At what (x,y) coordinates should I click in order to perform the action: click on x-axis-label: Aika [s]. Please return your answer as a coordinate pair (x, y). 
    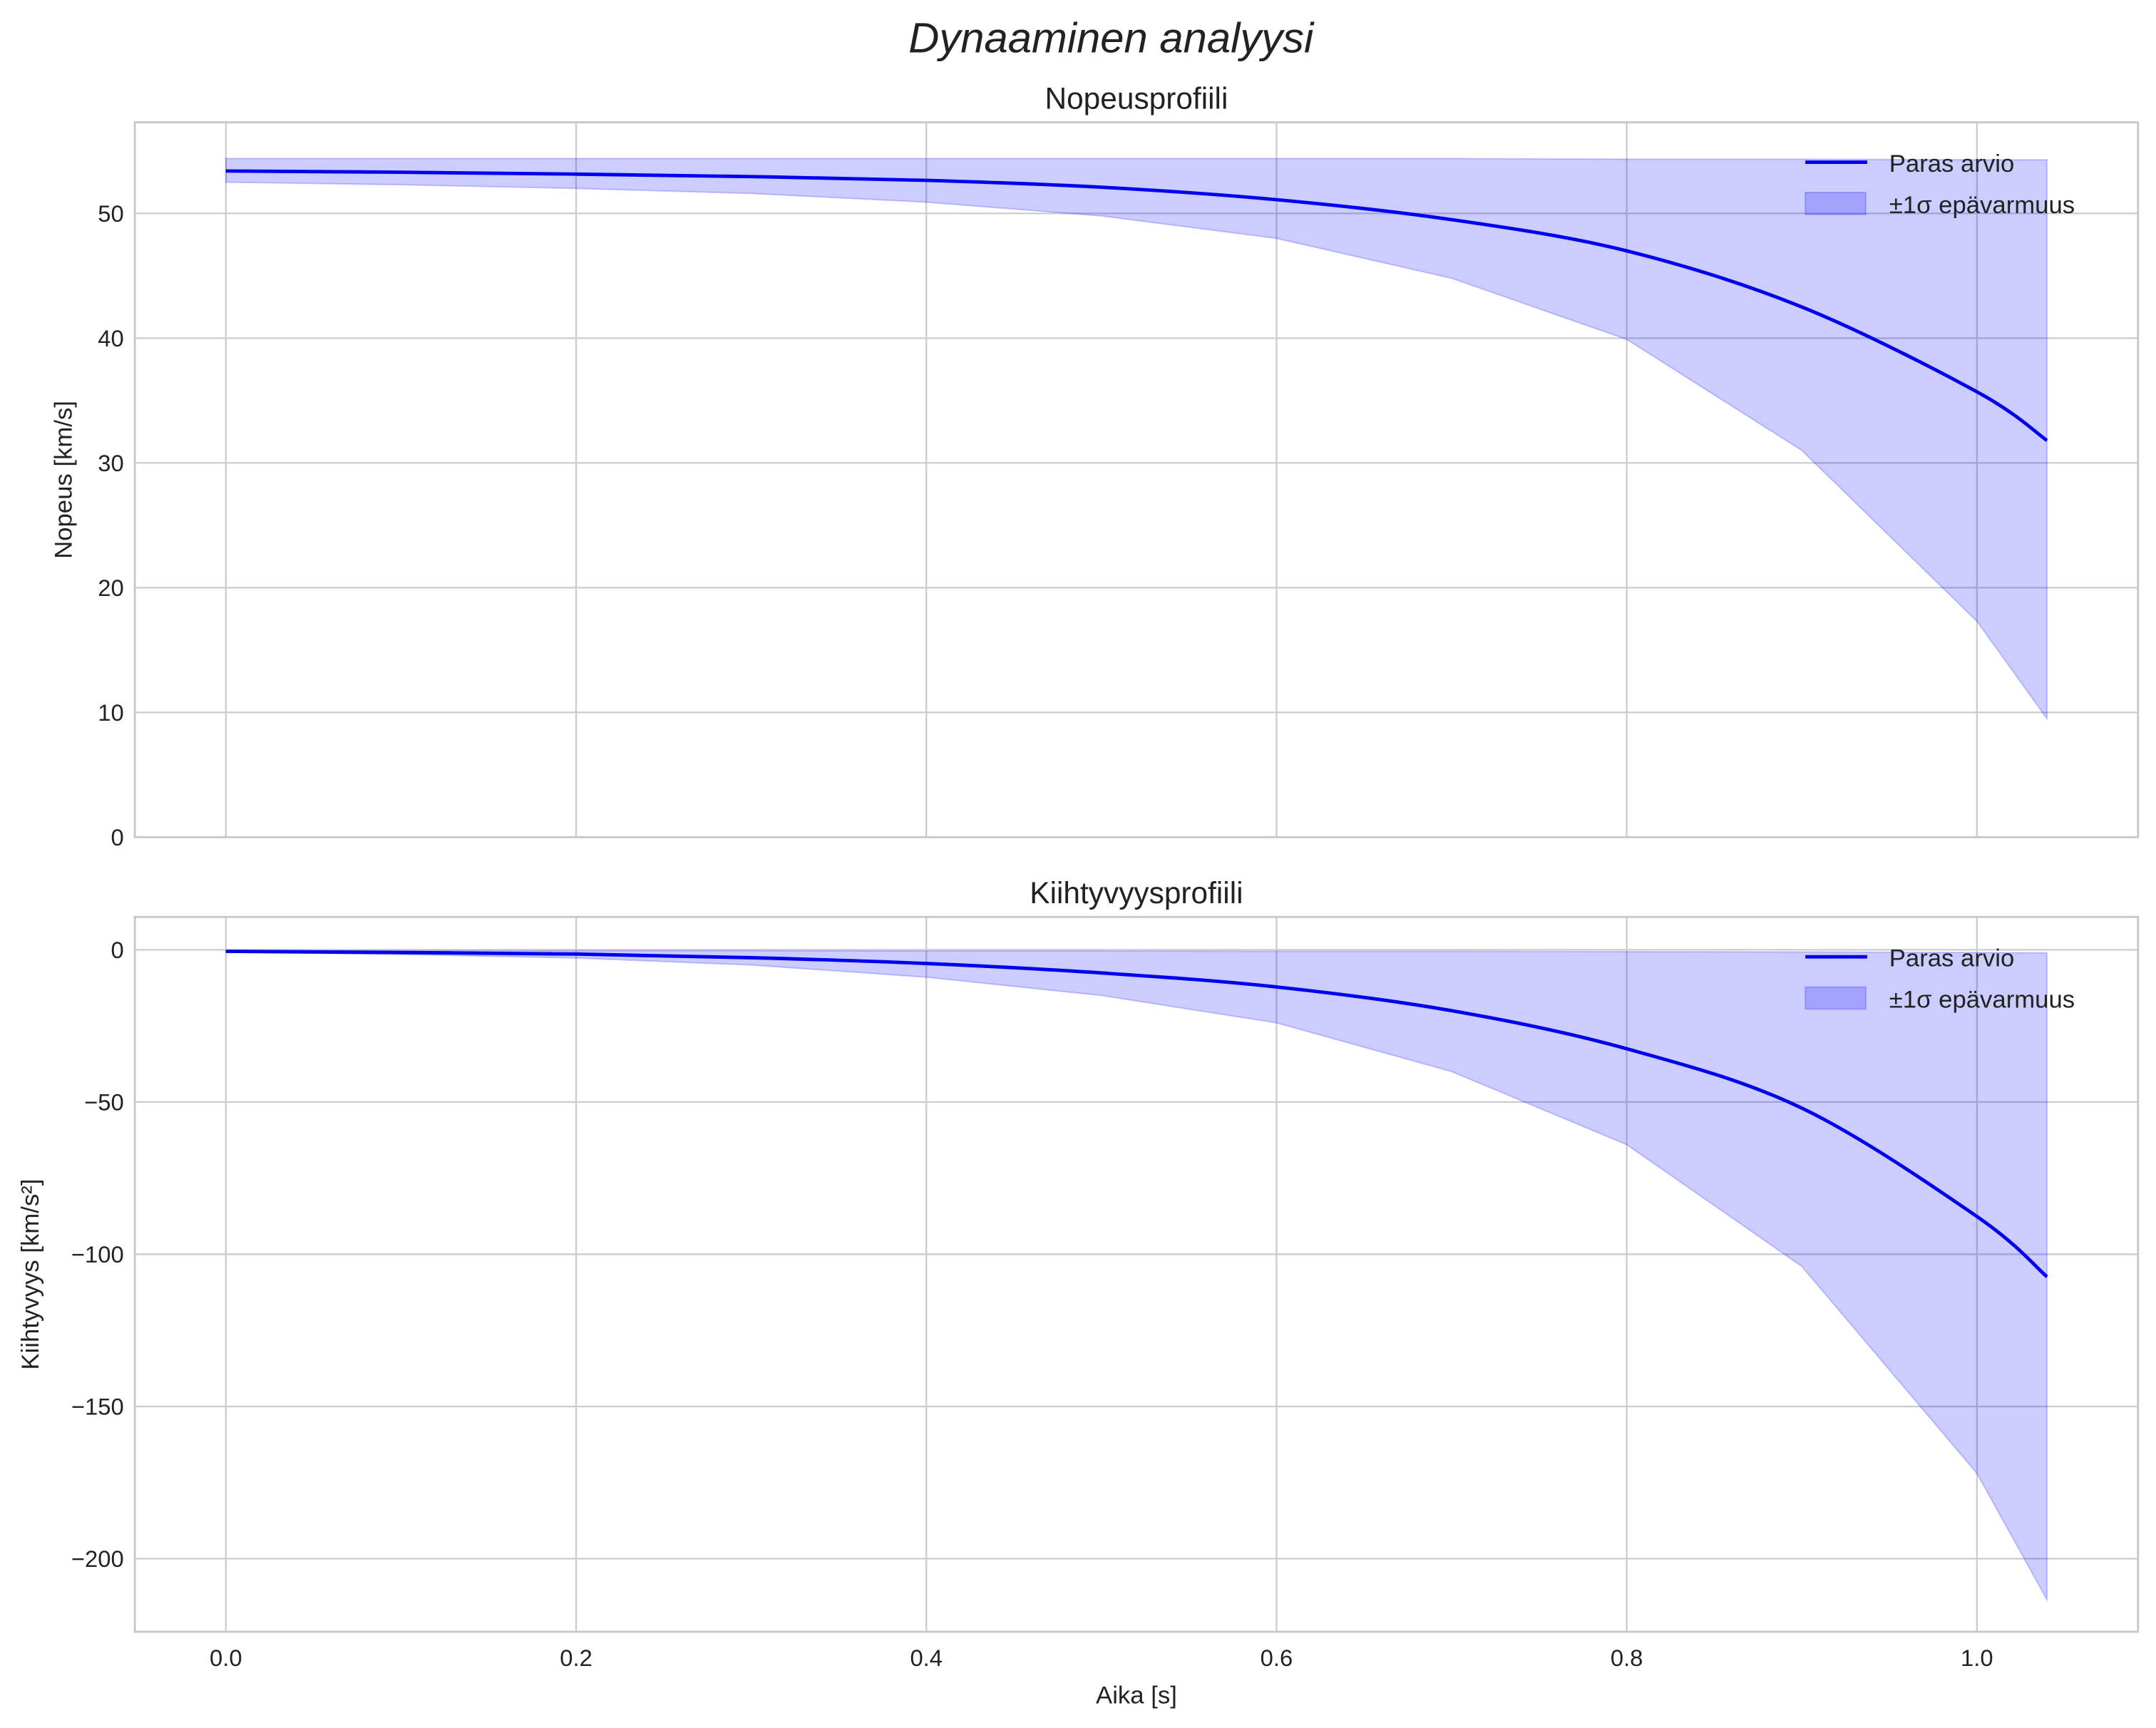
    Looking at the image, I should click on (1136, 1695).